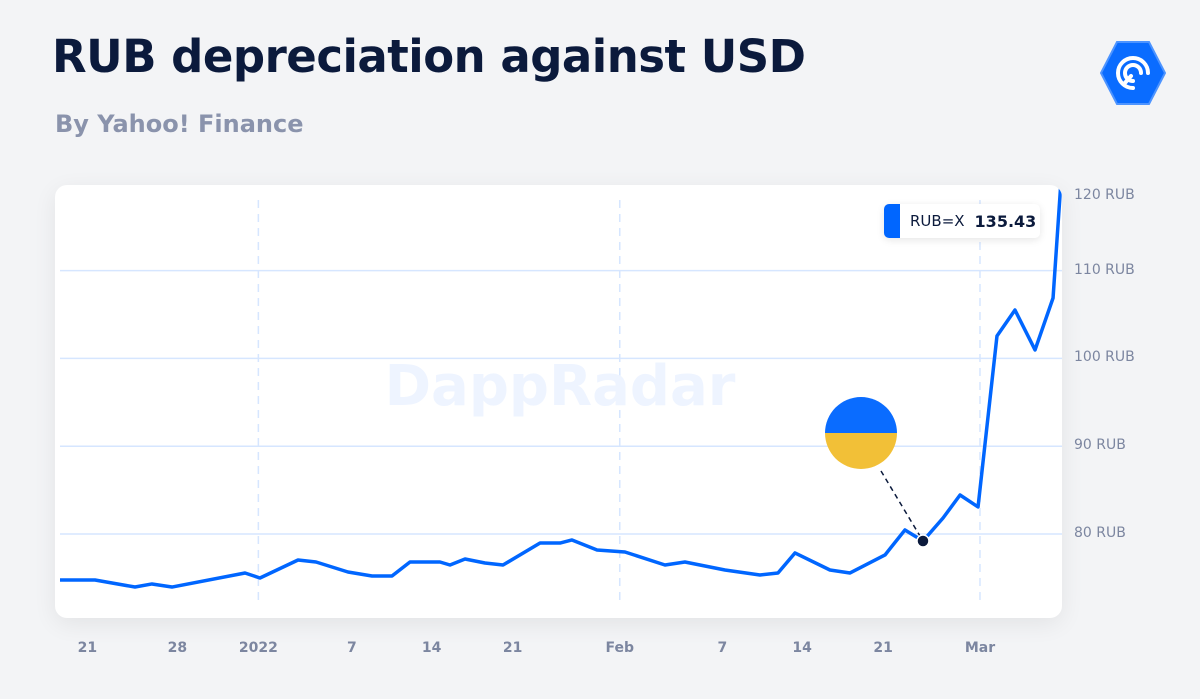 This screenshot has width=1200, height=699. Describe the element at coordinates (1005, 221) in the screenshot. I see `legend-value: 135.43` at that location.